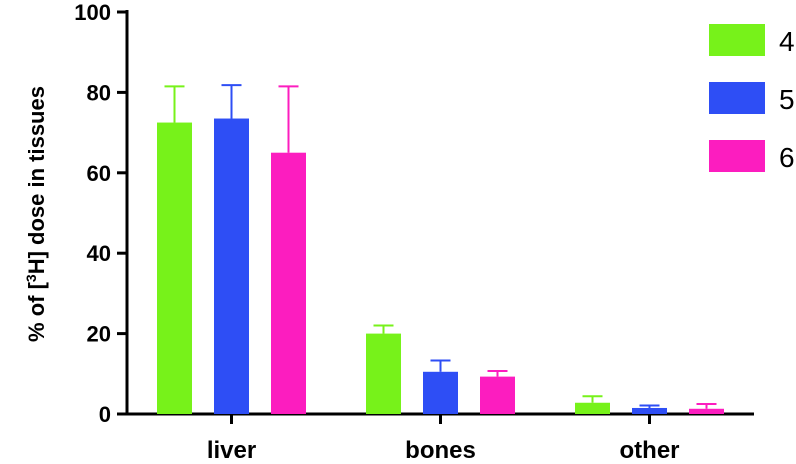 The image size is (796, 464). Describe the element at coordinates (787, 99) in the screenshot. I see `legend-label-5: 5` at that location.